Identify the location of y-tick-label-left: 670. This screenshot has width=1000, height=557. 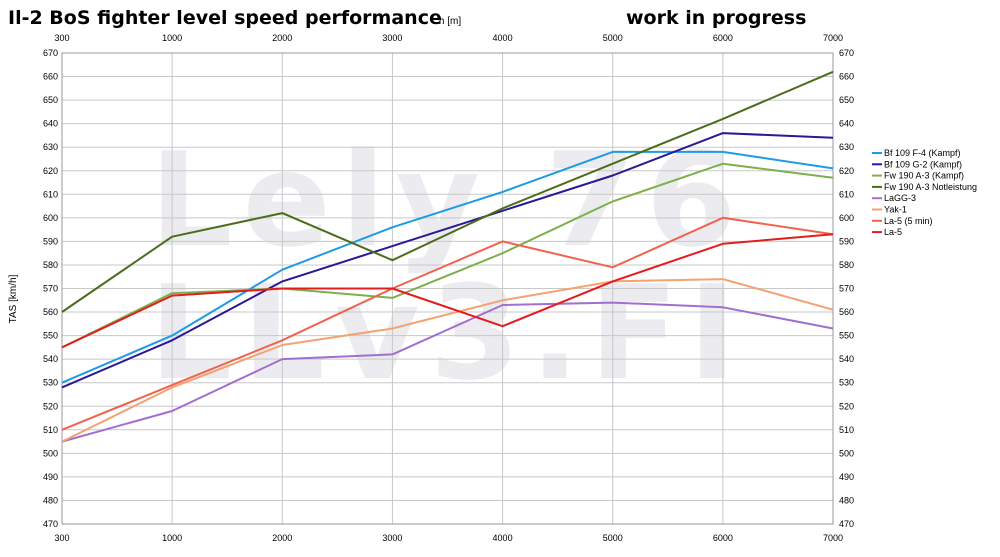
(50, 53).